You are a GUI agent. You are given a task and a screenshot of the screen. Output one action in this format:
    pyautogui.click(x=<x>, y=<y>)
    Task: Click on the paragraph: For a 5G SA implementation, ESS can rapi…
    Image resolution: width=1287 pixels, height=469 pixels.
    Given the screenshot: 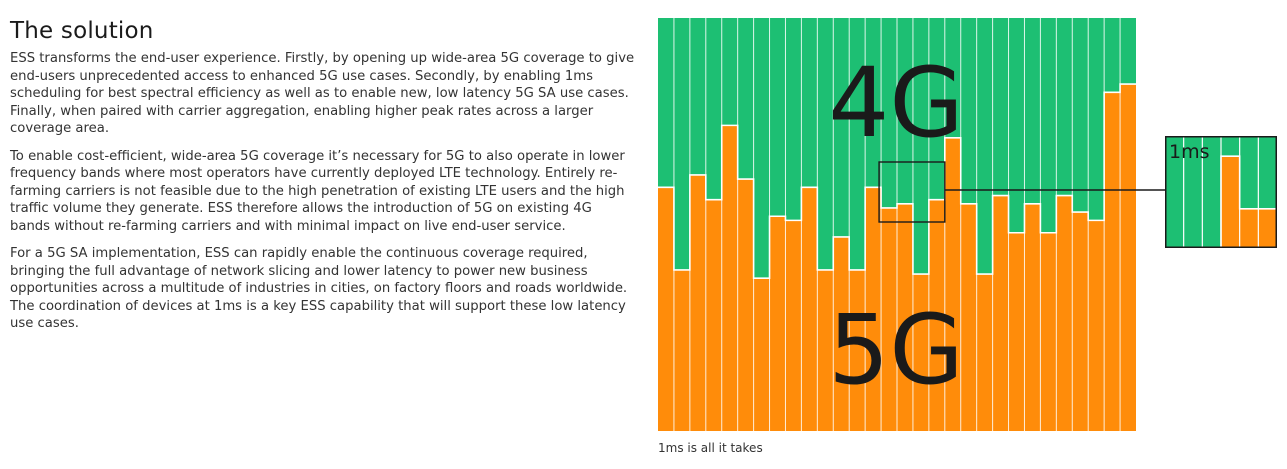 What is the action you would take?
    pyautogui.click(x=319, y=288)
    